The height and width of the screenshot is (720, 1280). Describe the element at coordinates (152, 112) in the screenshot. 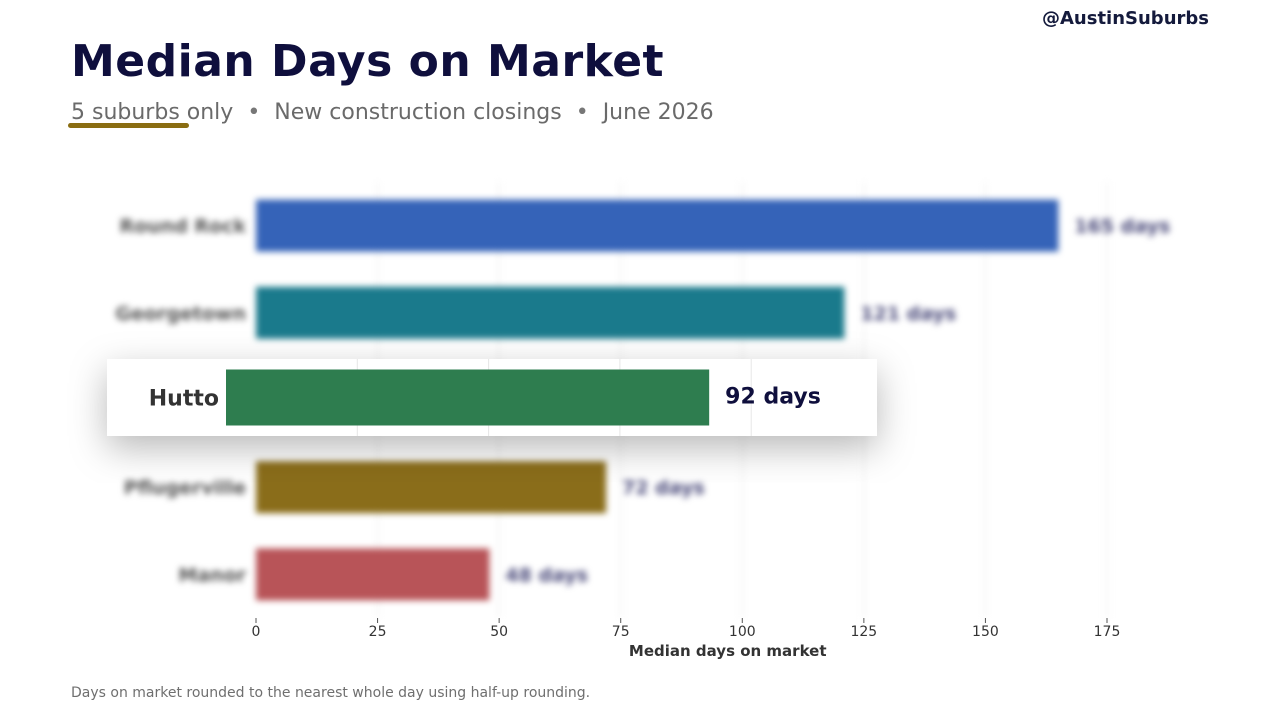

I see `subtitle-part-scope: 5 suburbs only` at that location.